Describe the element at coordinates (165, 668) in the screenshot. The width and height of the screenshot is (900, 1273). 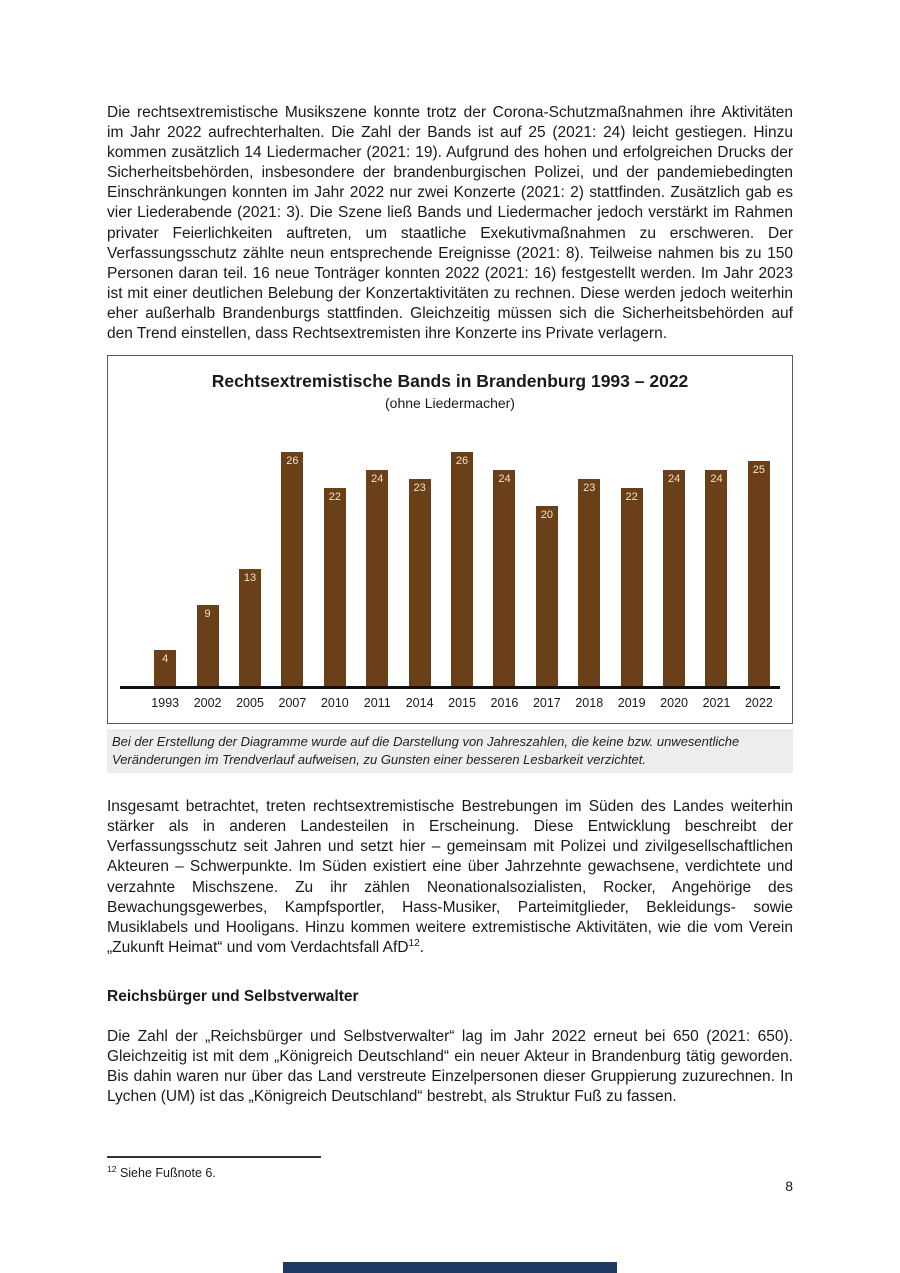
I see `bar-1993: 4` at that location.